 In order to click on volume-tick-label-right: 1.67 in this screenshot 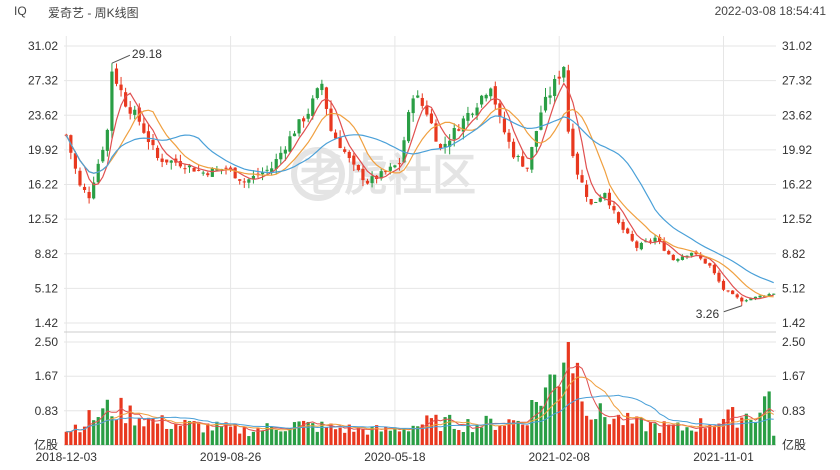, I will do `click(794, 376)`.